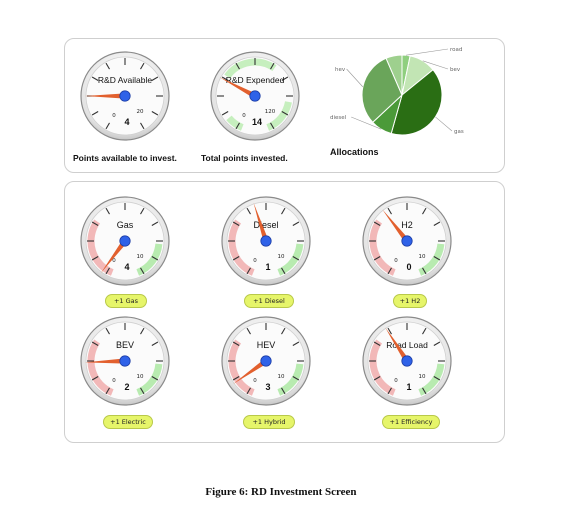 The image size is (562, 511). What do you see at coordinates (408, 387) in the screenshot?
I see `gauge-value: 1` at bounding box center [408, 387].